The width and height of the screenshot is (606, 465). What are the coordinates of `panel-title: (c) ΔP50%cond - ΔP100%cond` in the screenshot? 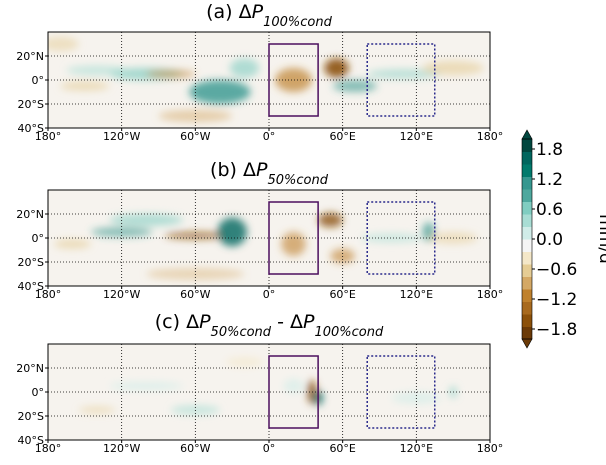 It's located at (269, 325).